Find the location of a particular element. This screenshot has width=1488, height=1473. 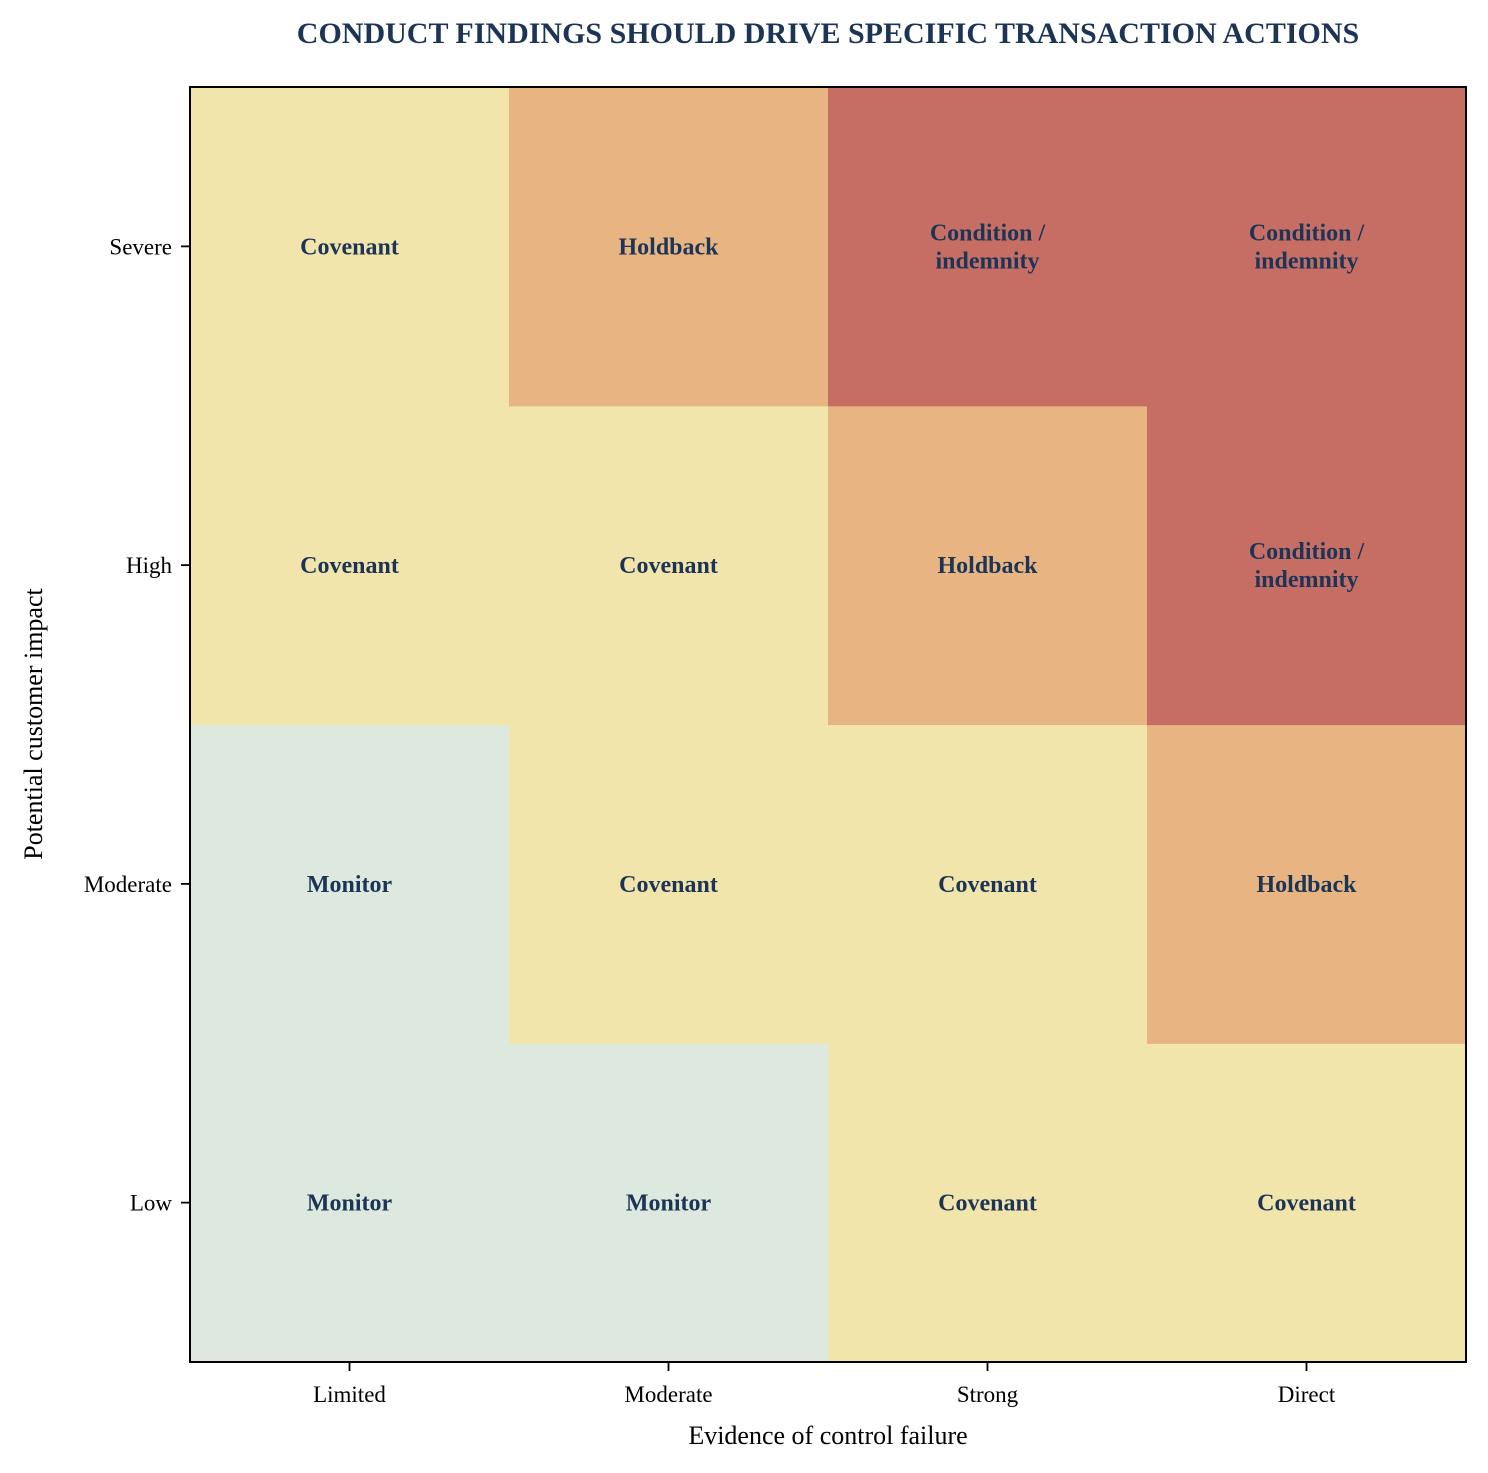

y-tick-label: Severe is located at coordinates (140, 246).